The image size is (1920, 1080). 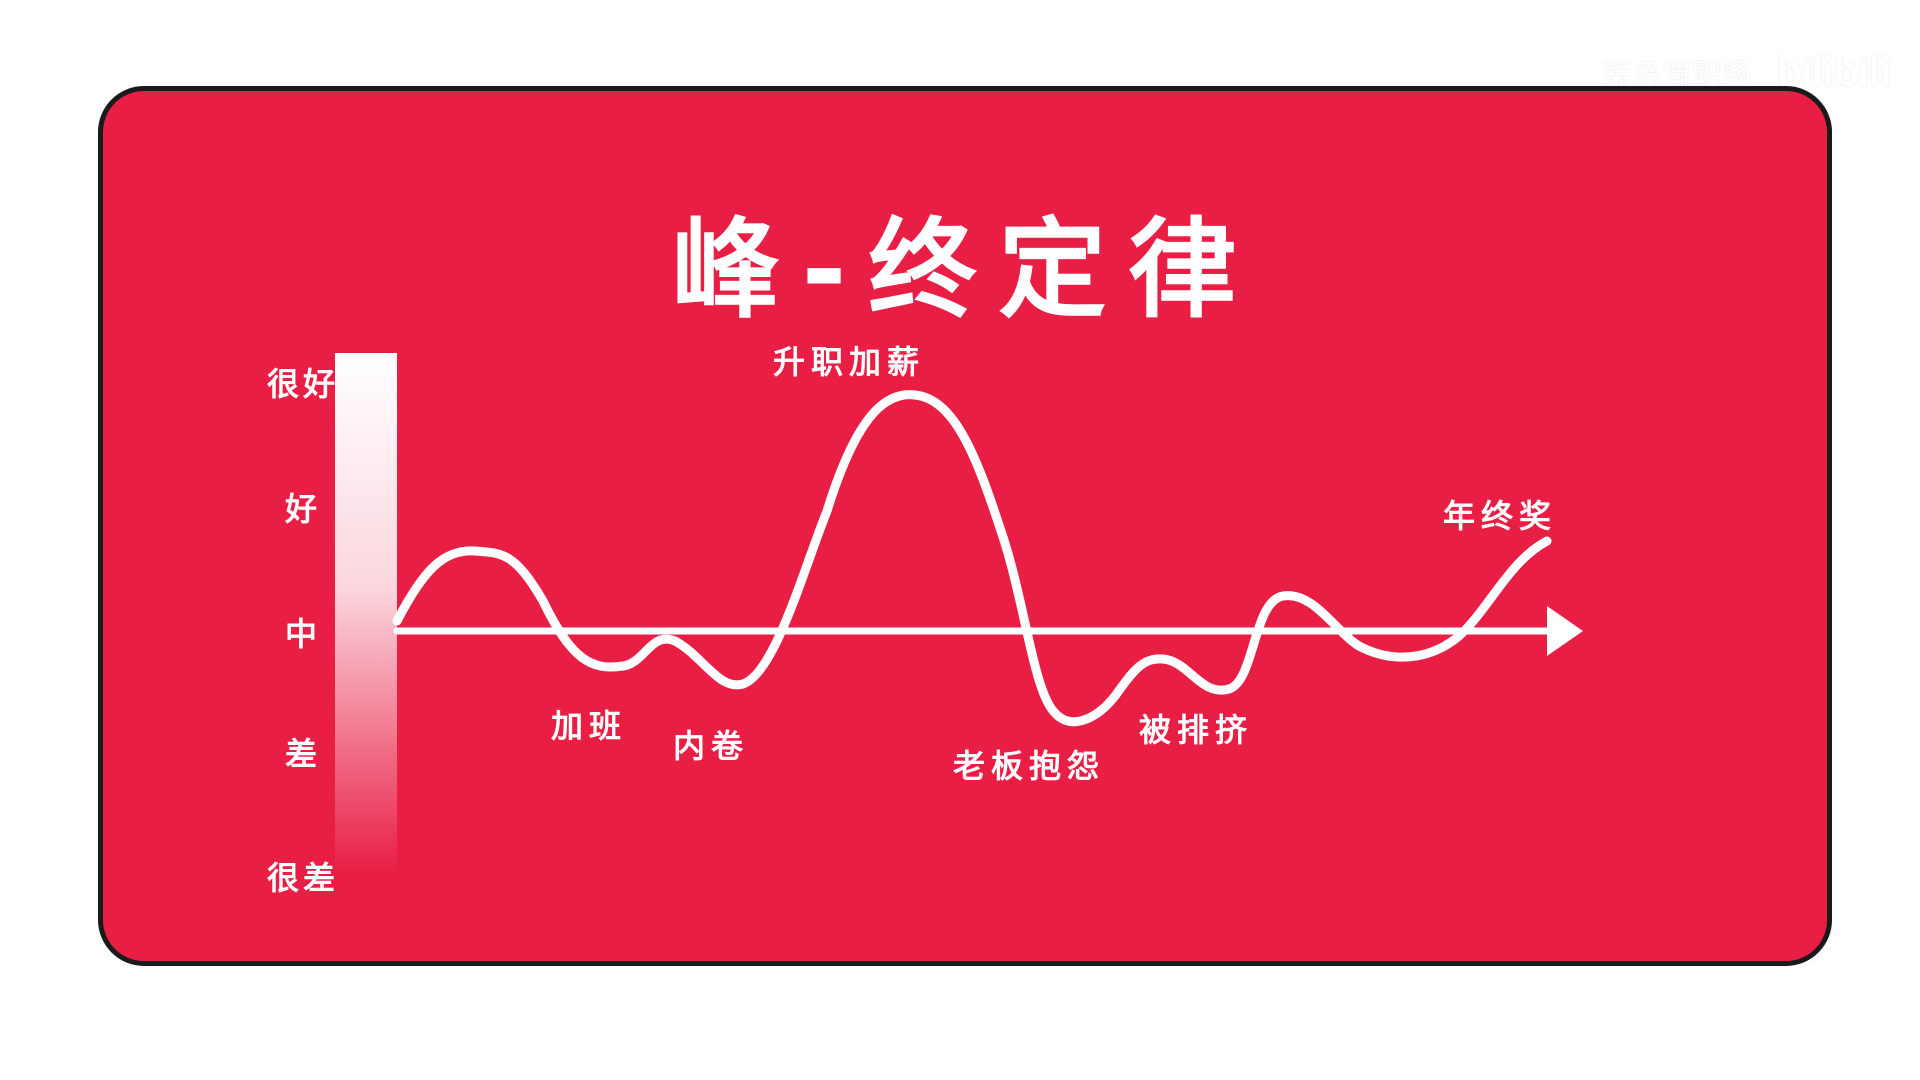 I want to click on y-level-bad: 差, so click(x=302, y=754).